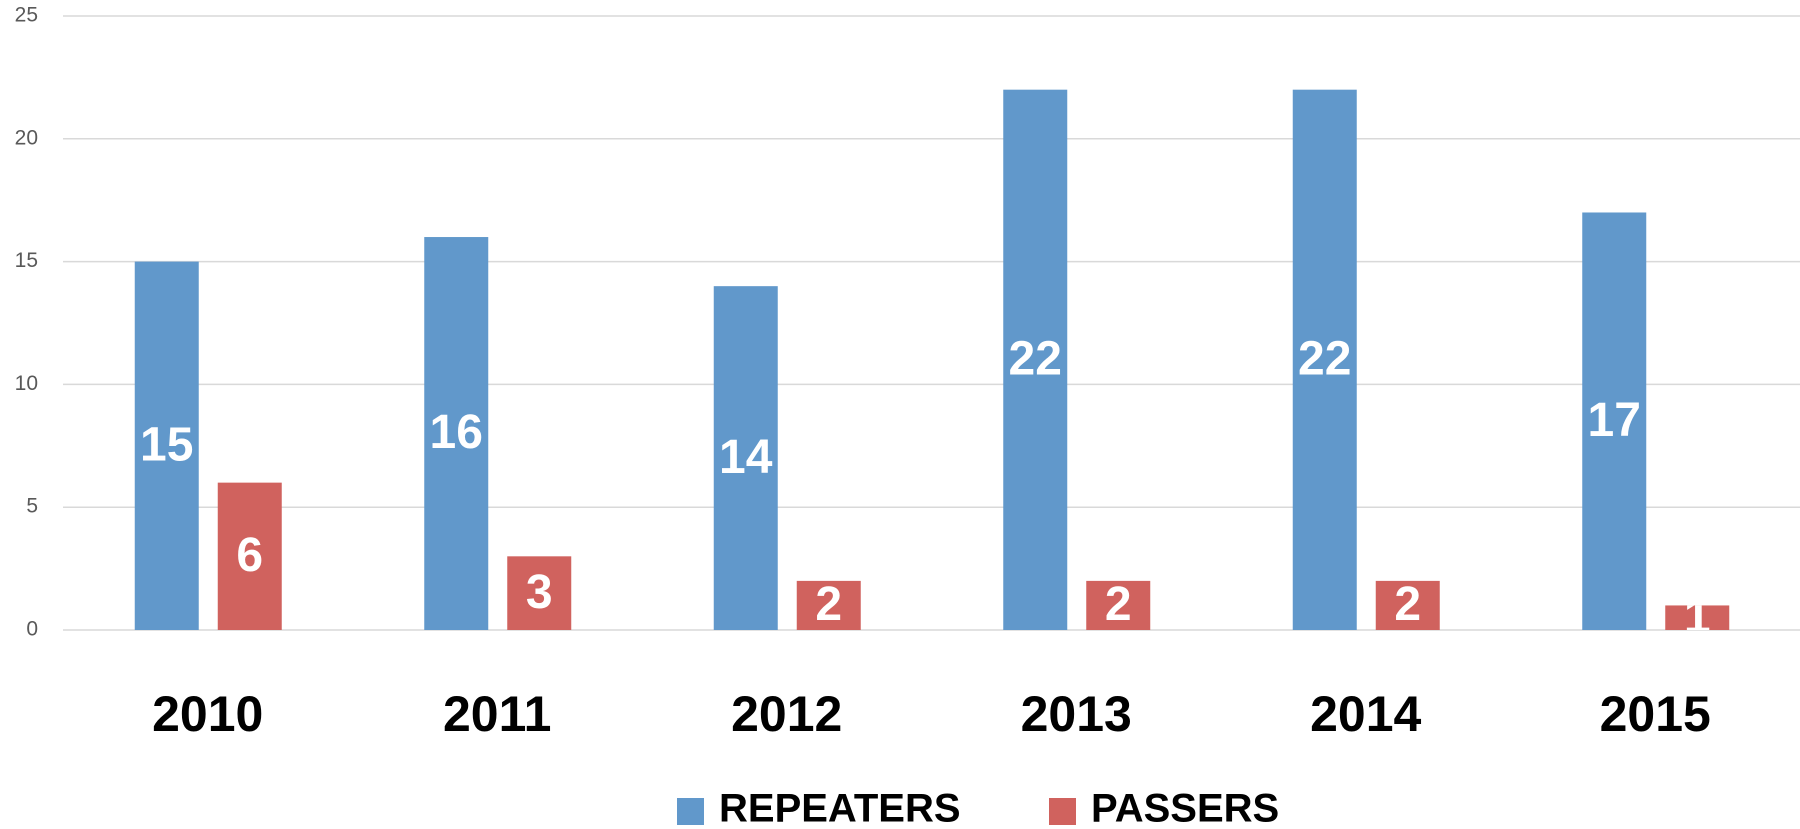 This screenshot has height=829, width=1800. I want to click on y-tick-label: 25, so click(26, 15).